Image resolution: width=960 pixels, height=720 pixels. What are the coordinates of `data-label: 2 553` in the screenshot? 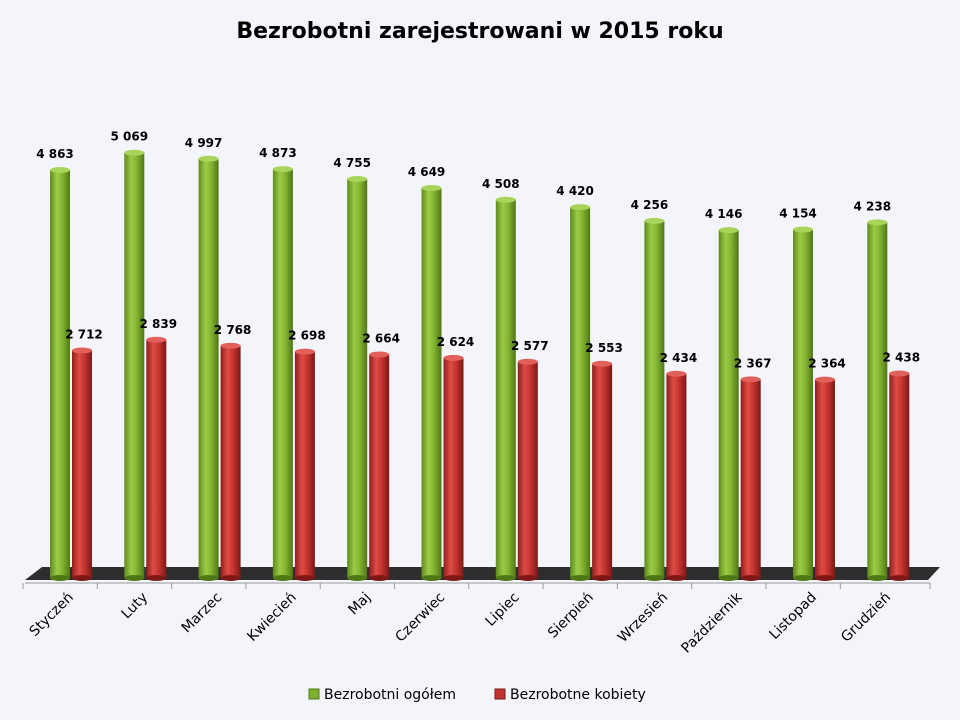 It's located at (604, 348).